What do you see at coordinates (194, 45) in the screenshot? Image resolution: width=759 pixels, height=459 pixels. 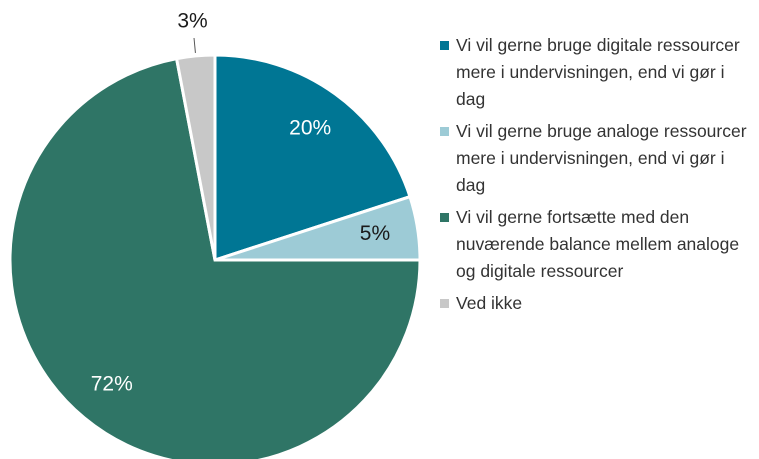 I see `leader-line` at bounding box center [194, 45].